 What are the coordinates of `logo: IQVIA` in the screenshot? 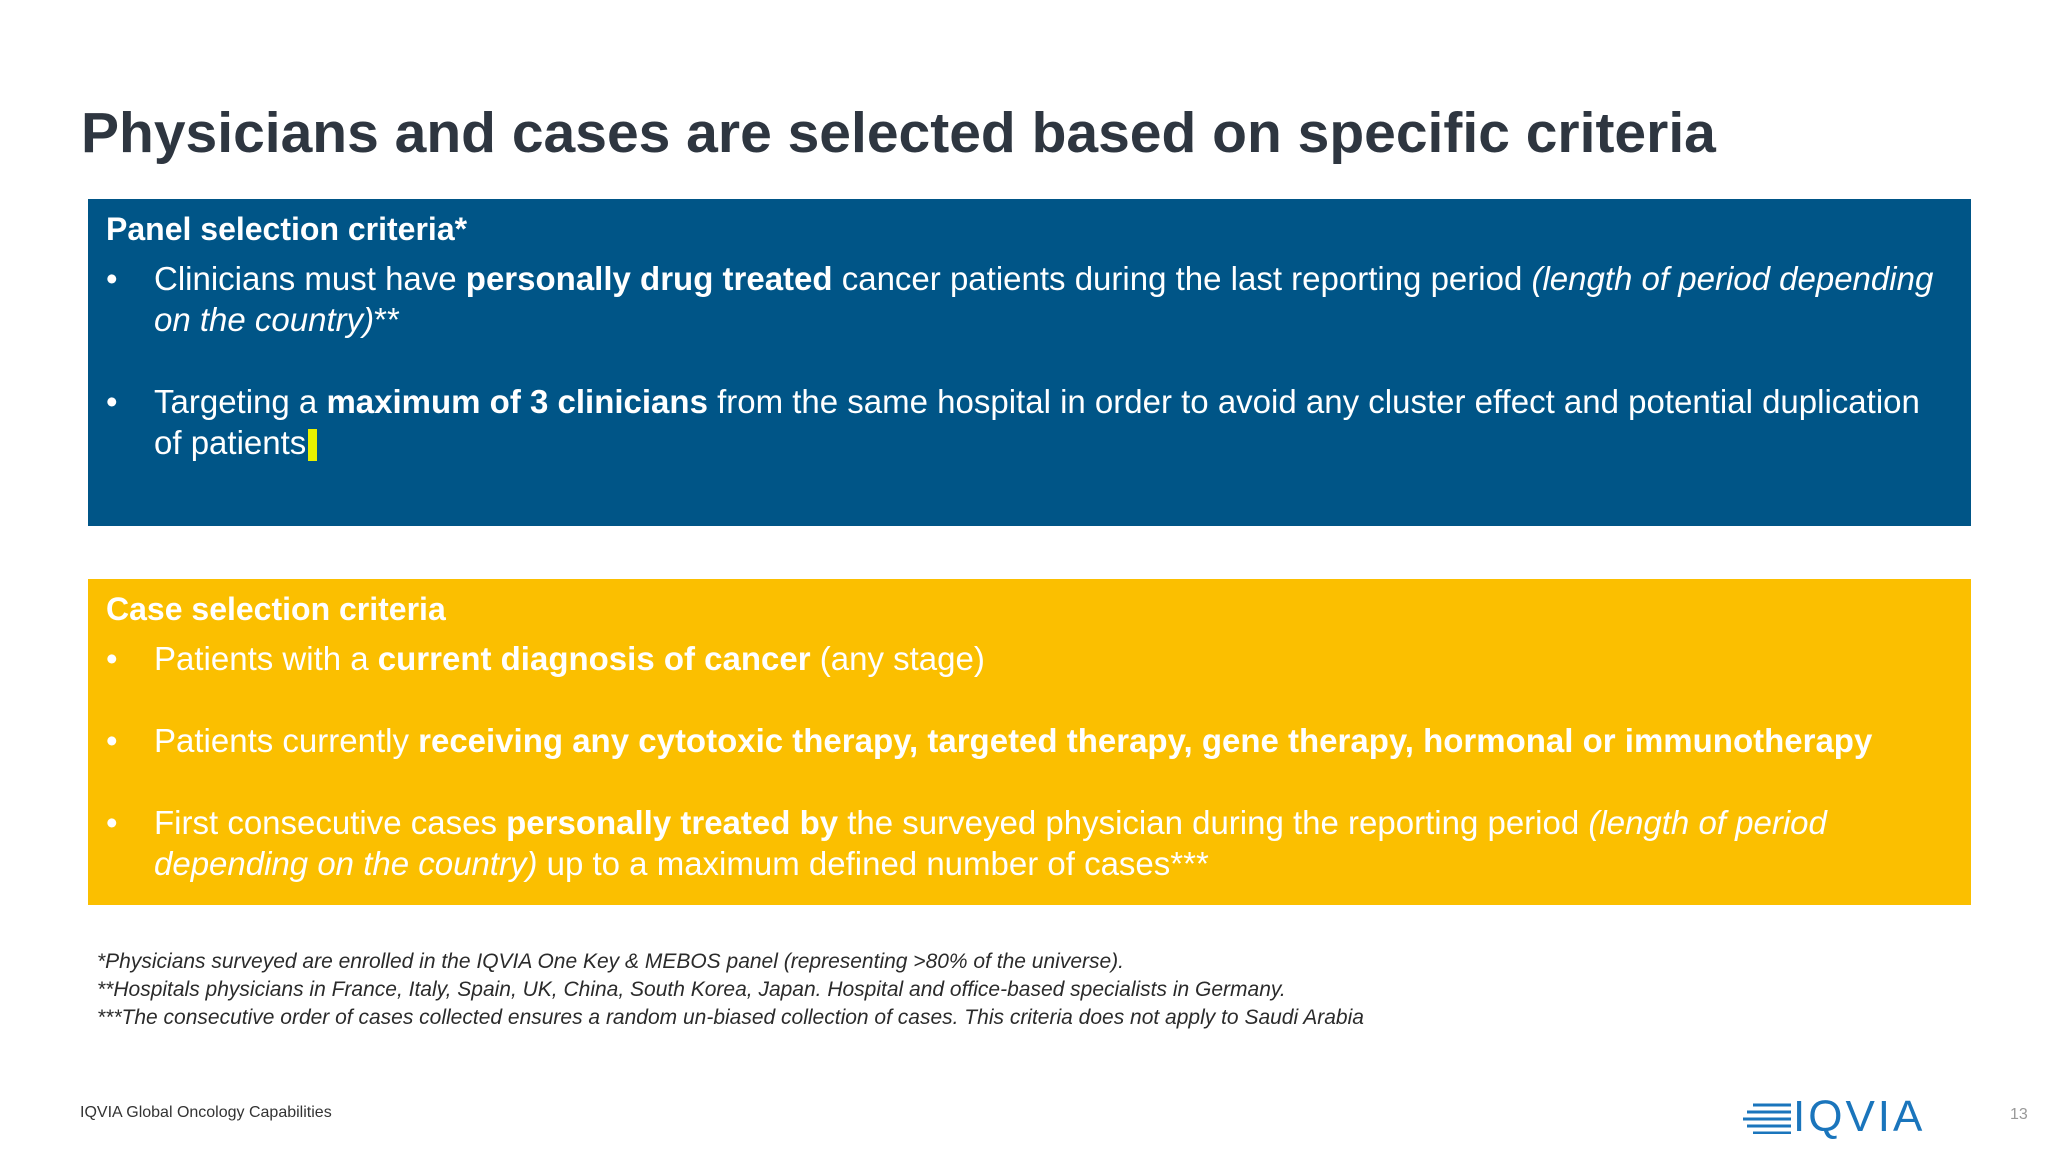 It's located at (1834, 1117).